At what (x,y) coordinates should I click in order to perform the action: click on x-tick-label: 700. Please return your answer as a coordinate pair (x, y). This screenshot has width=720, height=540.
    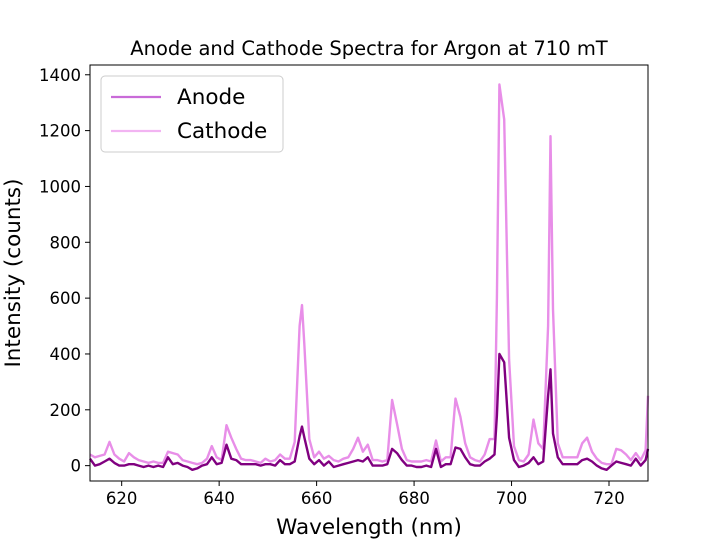
    Looking at the image, I should click on (512, 498).